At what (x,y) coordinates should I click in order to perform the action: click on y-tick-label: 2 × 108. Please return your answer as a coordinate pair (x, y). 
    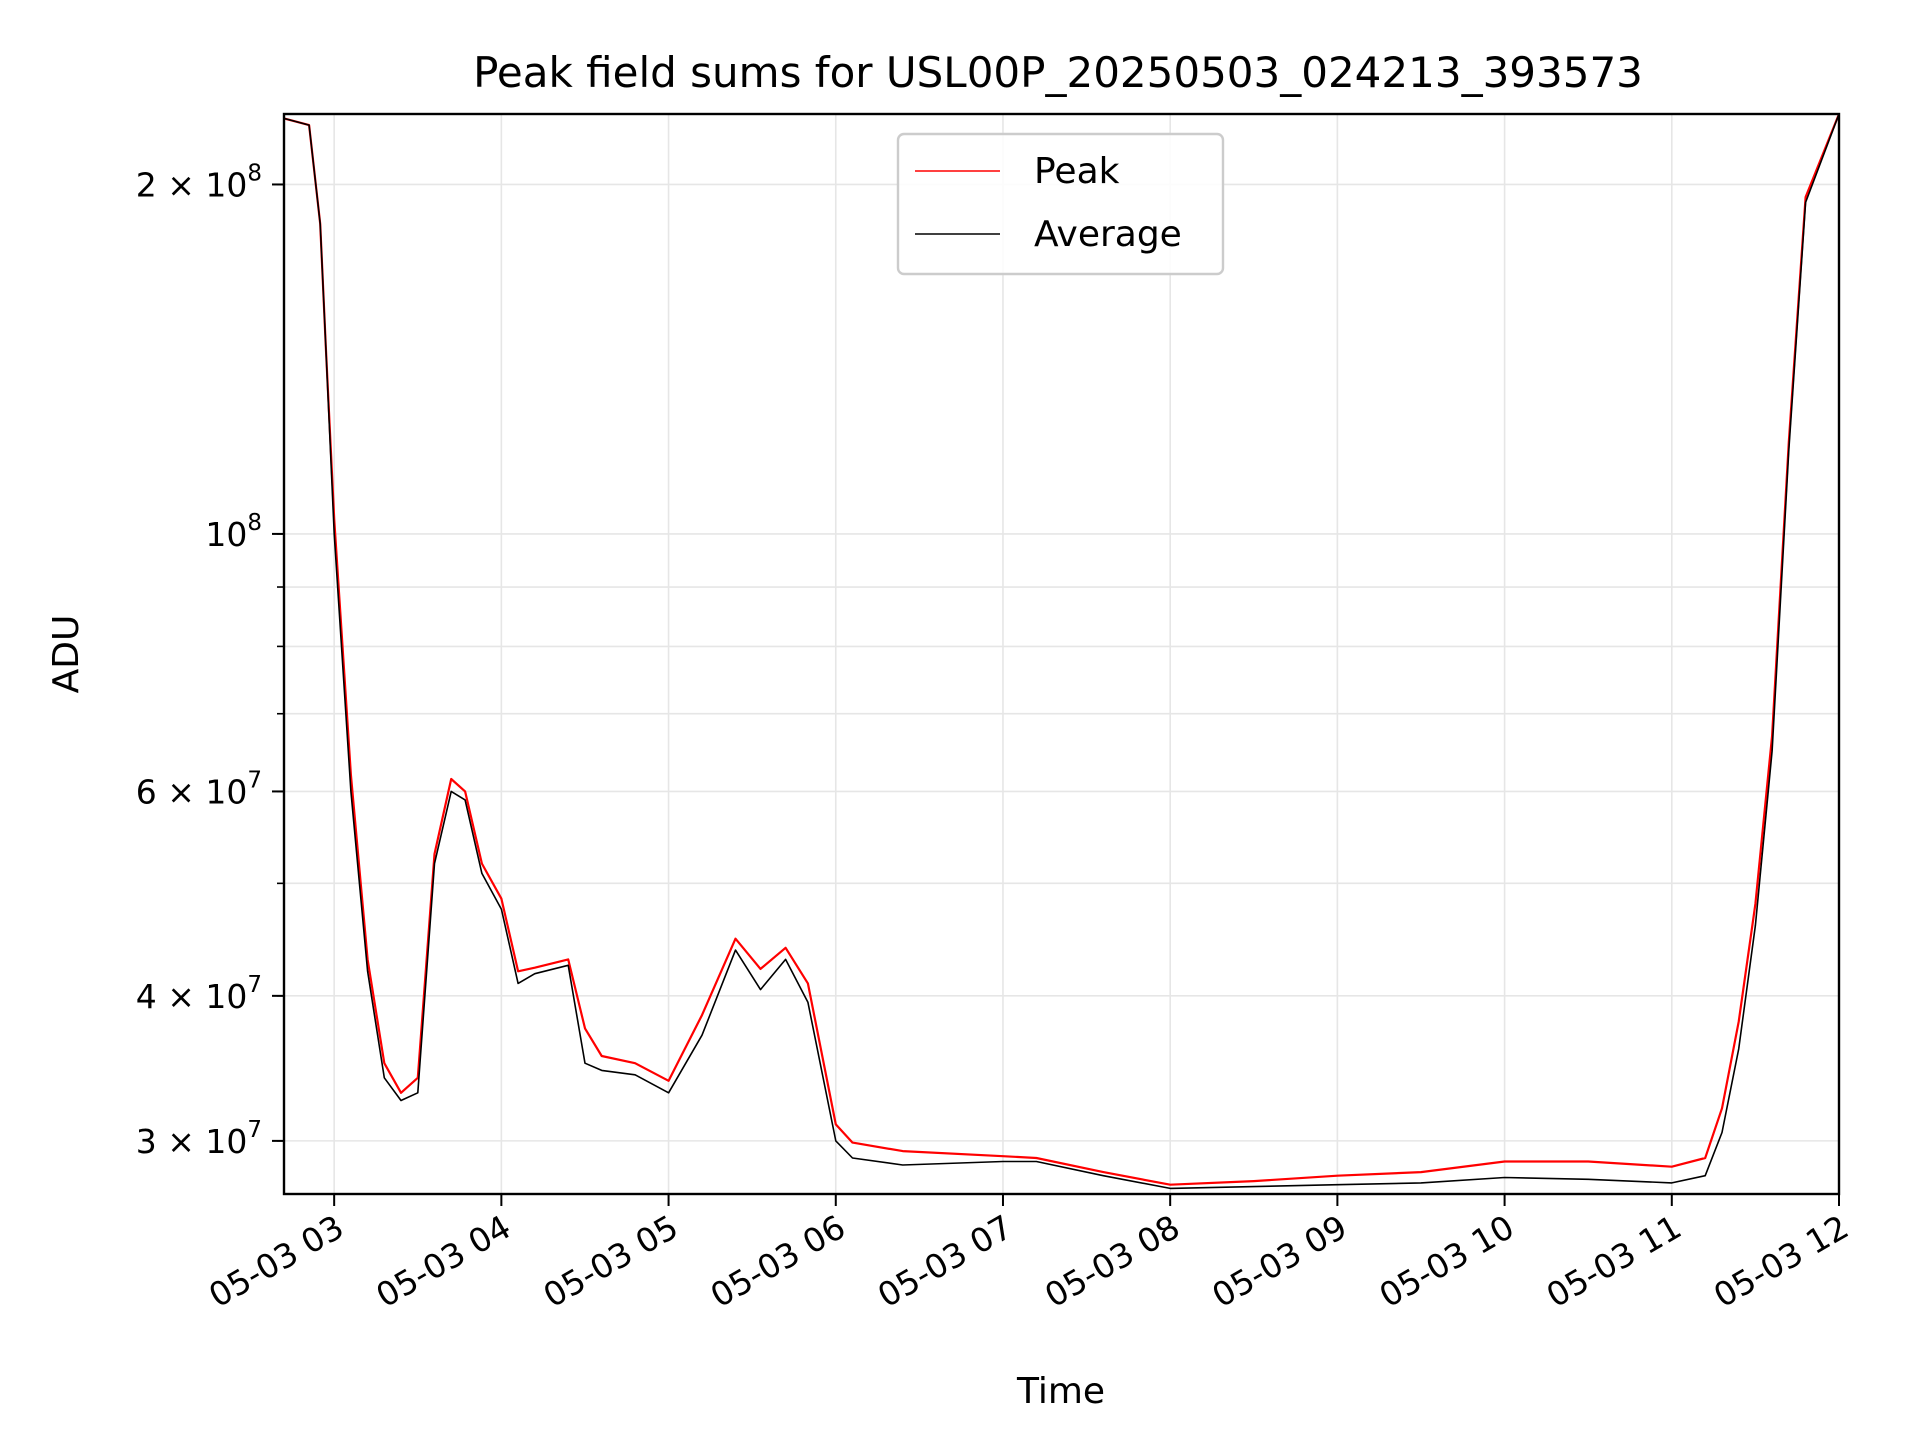
    Looking at the image, I should click on (199, 182).